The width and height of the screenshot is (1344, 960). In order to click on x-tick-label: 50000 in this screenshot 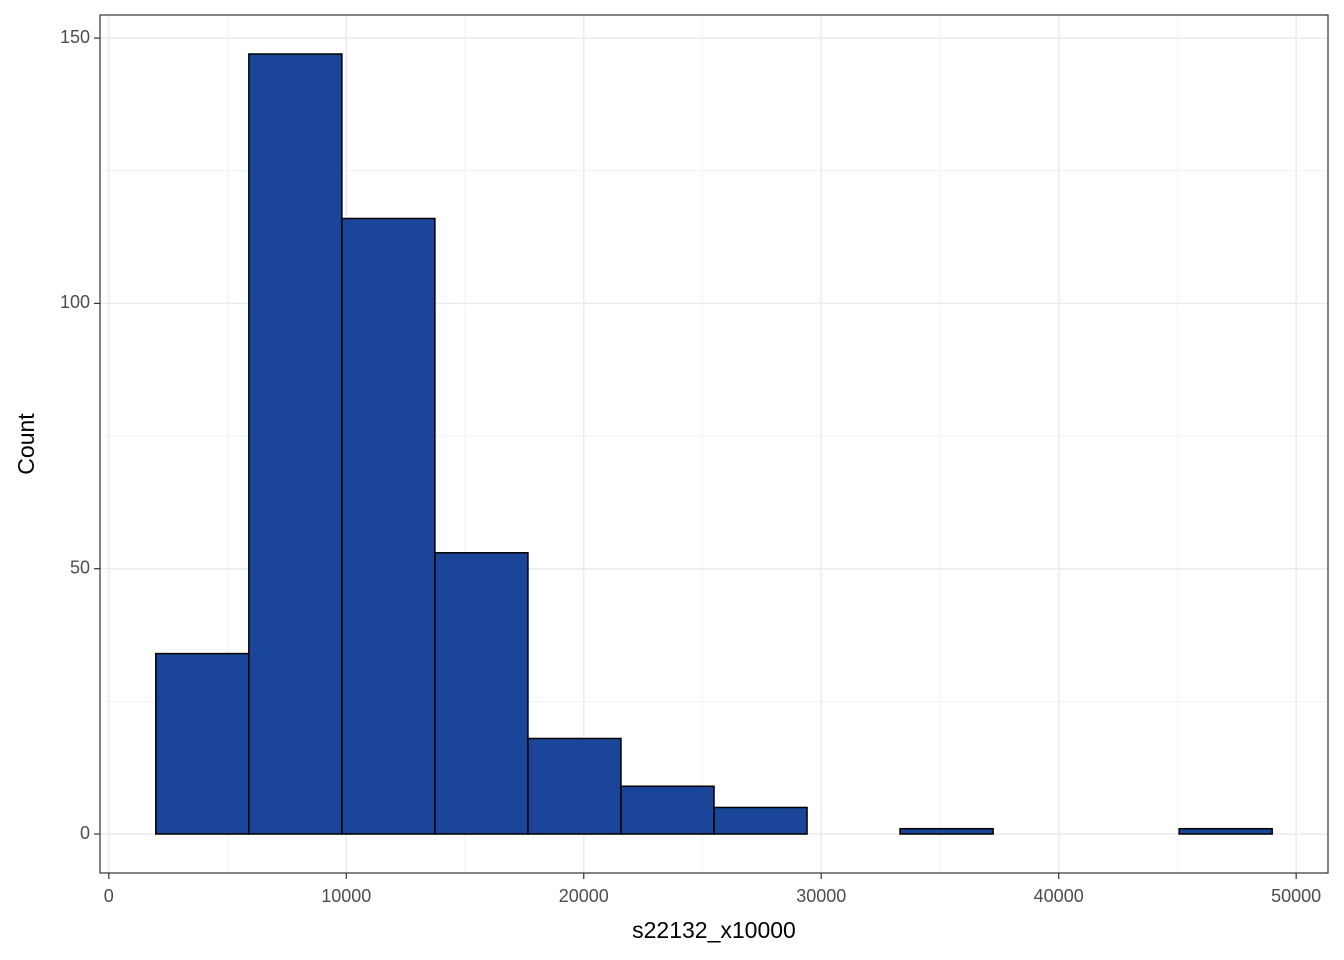, I will do `click(1296, 896)`.